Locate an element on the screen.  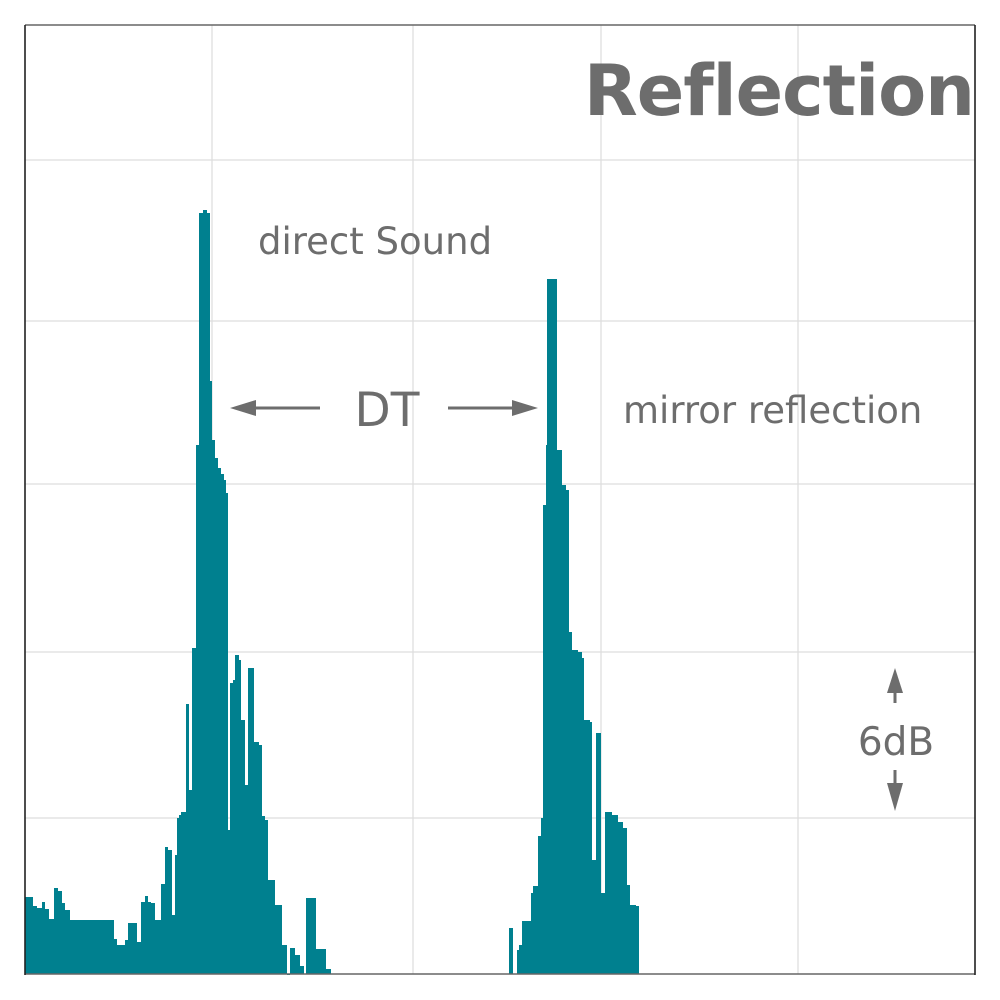
direct-sound-label: direct Sound is located at coordinates (375, 241).